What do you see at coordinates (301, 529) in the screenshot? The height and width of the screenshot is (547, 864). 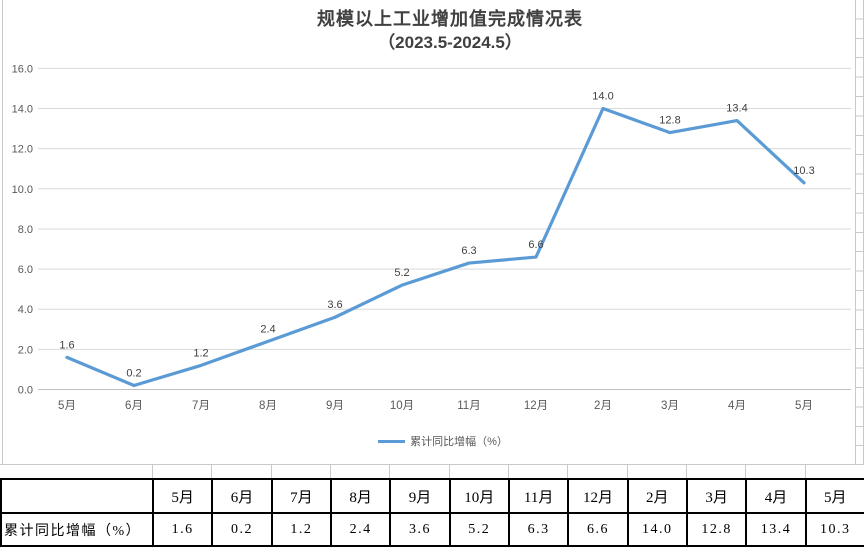 I see `table-value-cell: 1.2` at bounding box center [301, 529].